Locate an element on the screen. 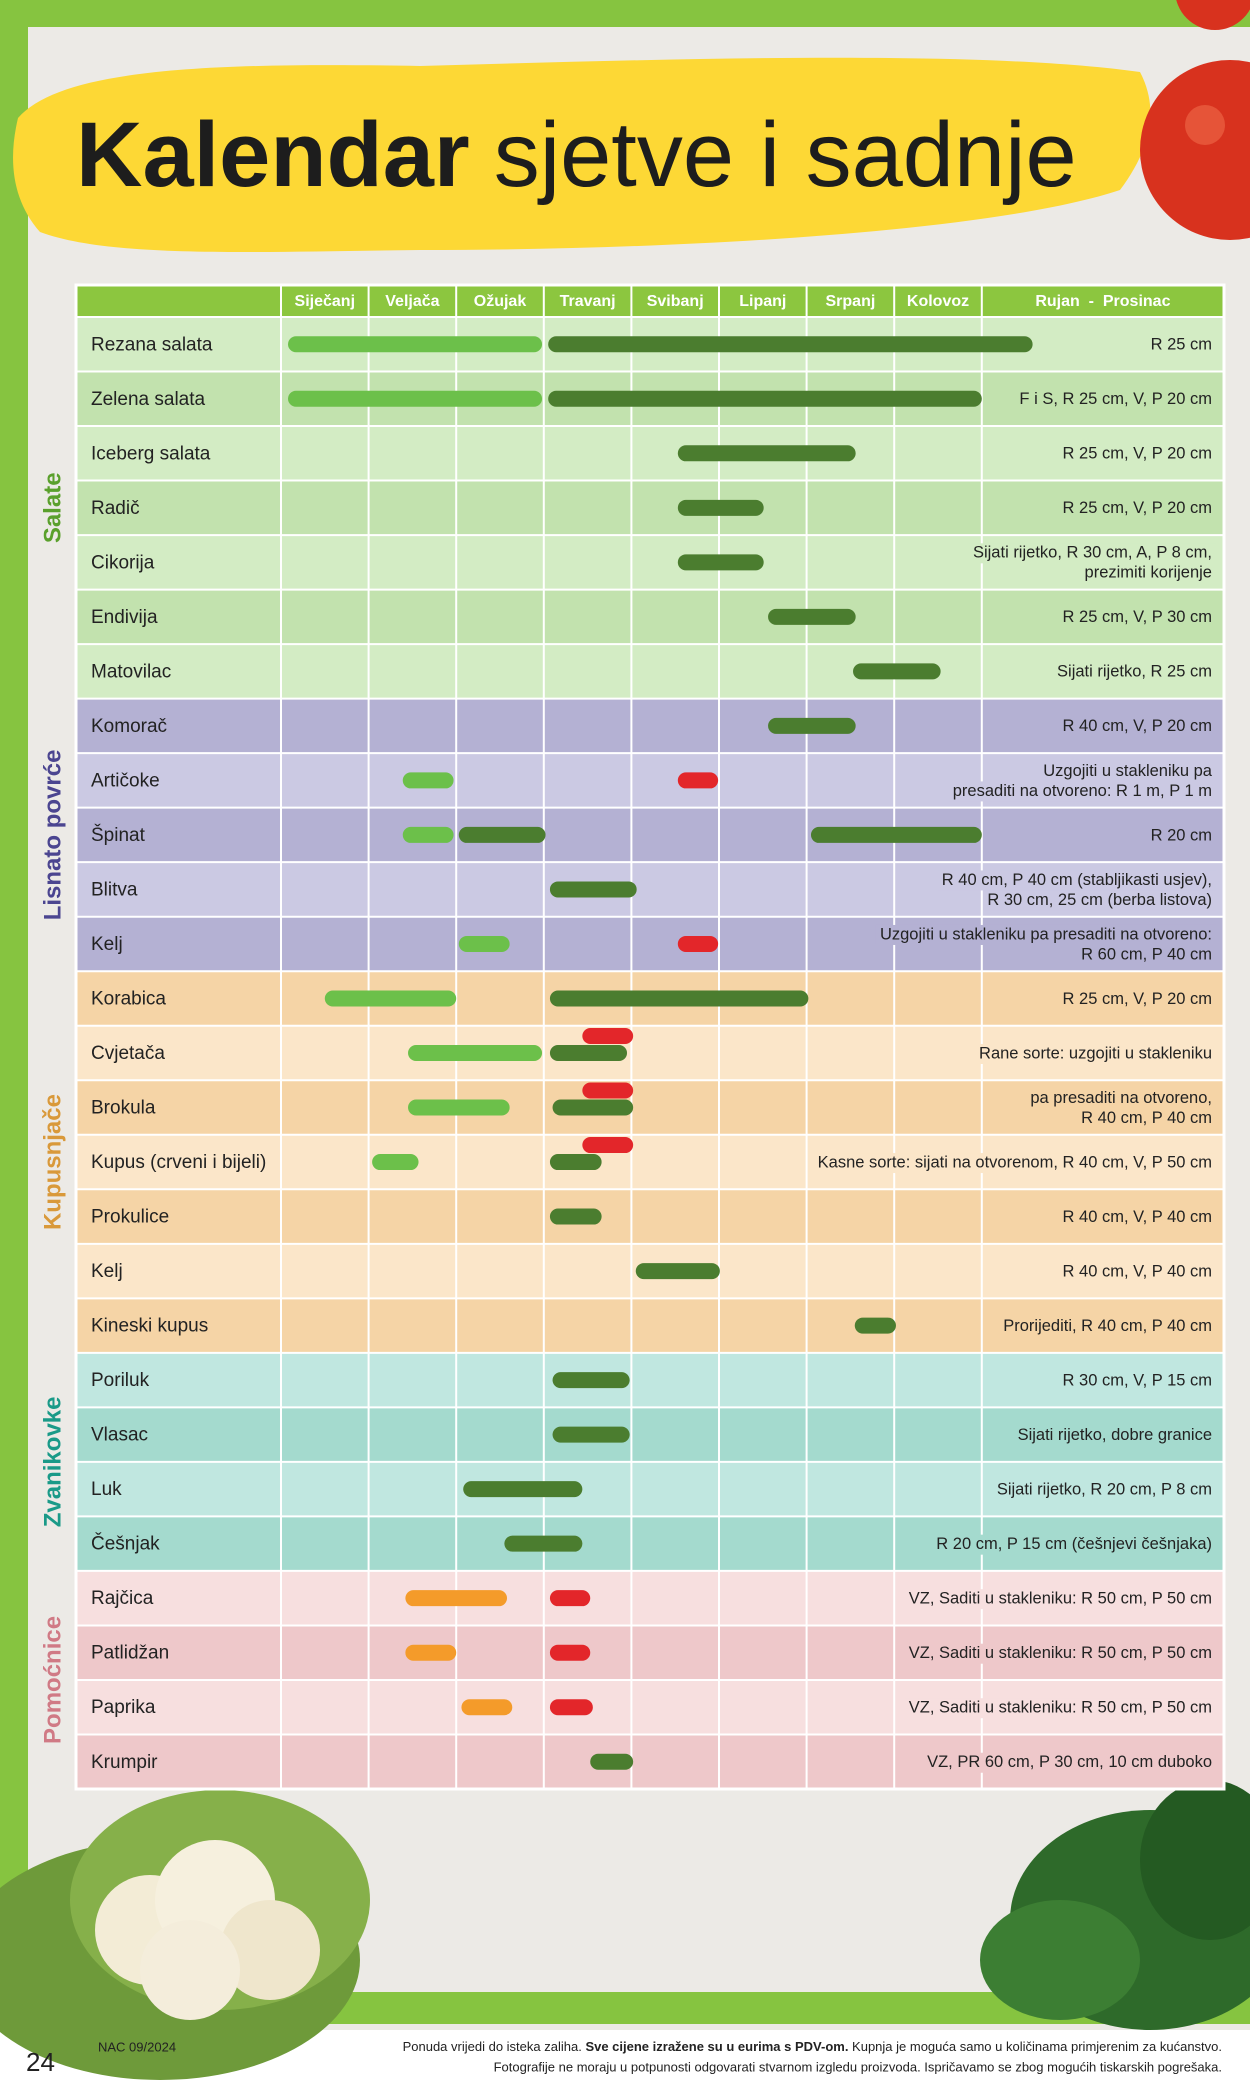 This screenshot has height=2097, width=1250. month-header: Ožujak is located at coordinates (500, 301).